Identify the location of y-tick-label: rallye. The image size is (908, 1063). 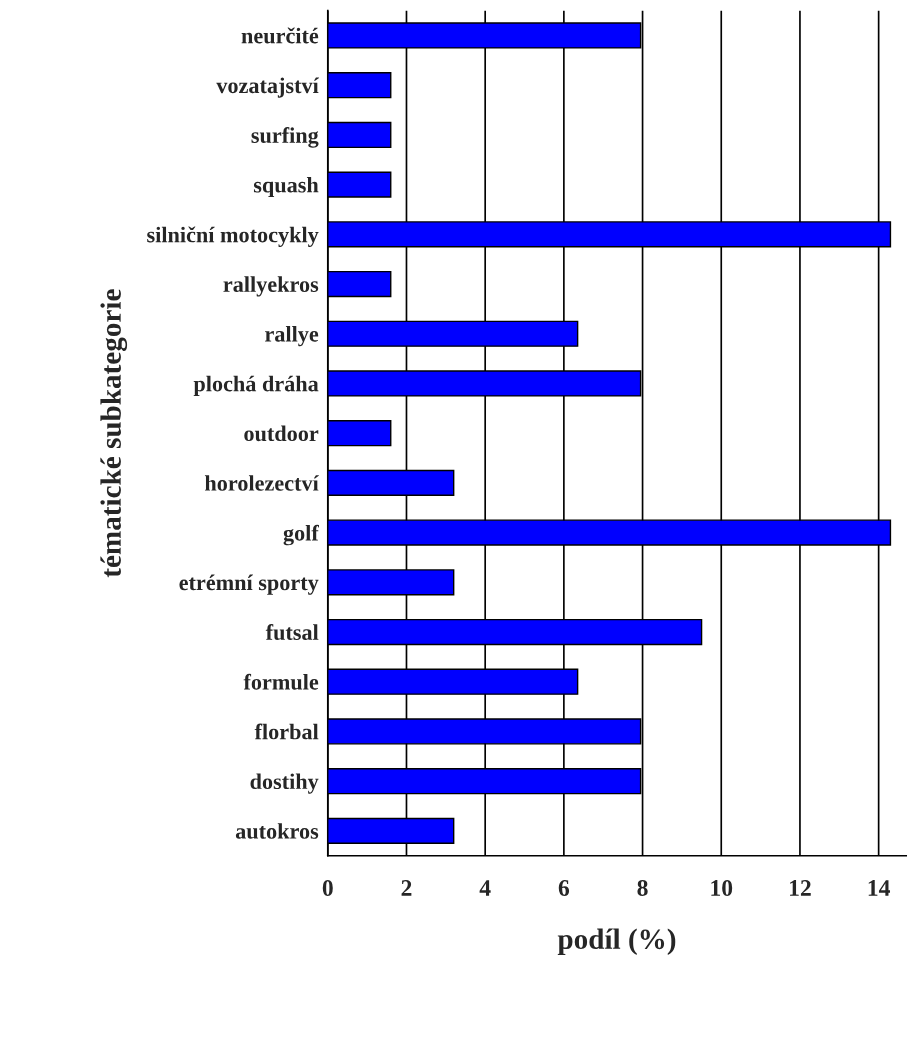
(292, 336).